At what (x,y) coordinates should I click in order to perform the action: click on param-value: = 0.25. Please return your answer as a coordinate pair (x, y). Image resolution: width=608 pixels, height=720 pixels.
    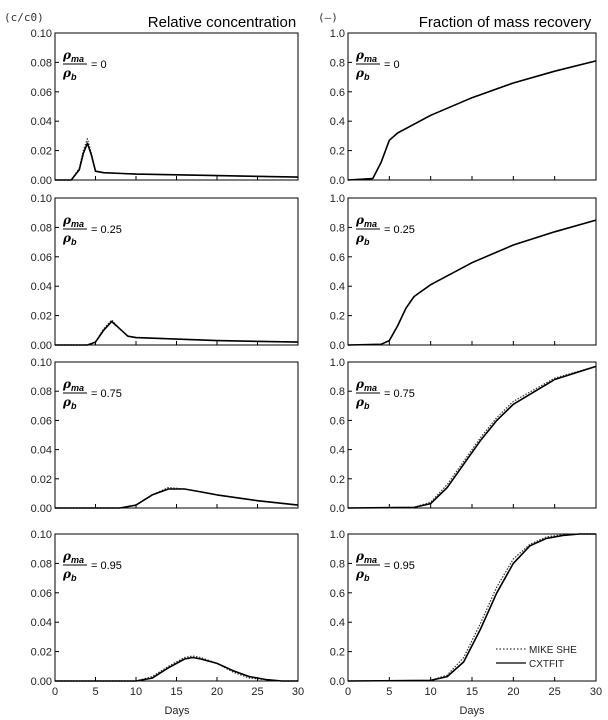
    Looking at the image, I should click on (399, 230).